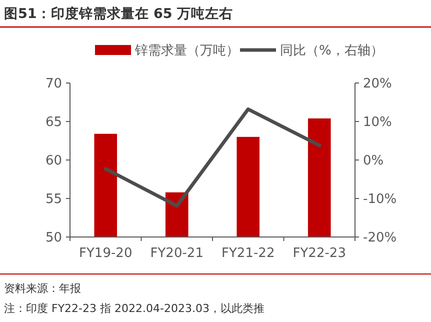  What do you see at coordinates (319, 253) in the screenshot?
I see `x-tick-label: FY22-23` at bounding box center [319, 253].